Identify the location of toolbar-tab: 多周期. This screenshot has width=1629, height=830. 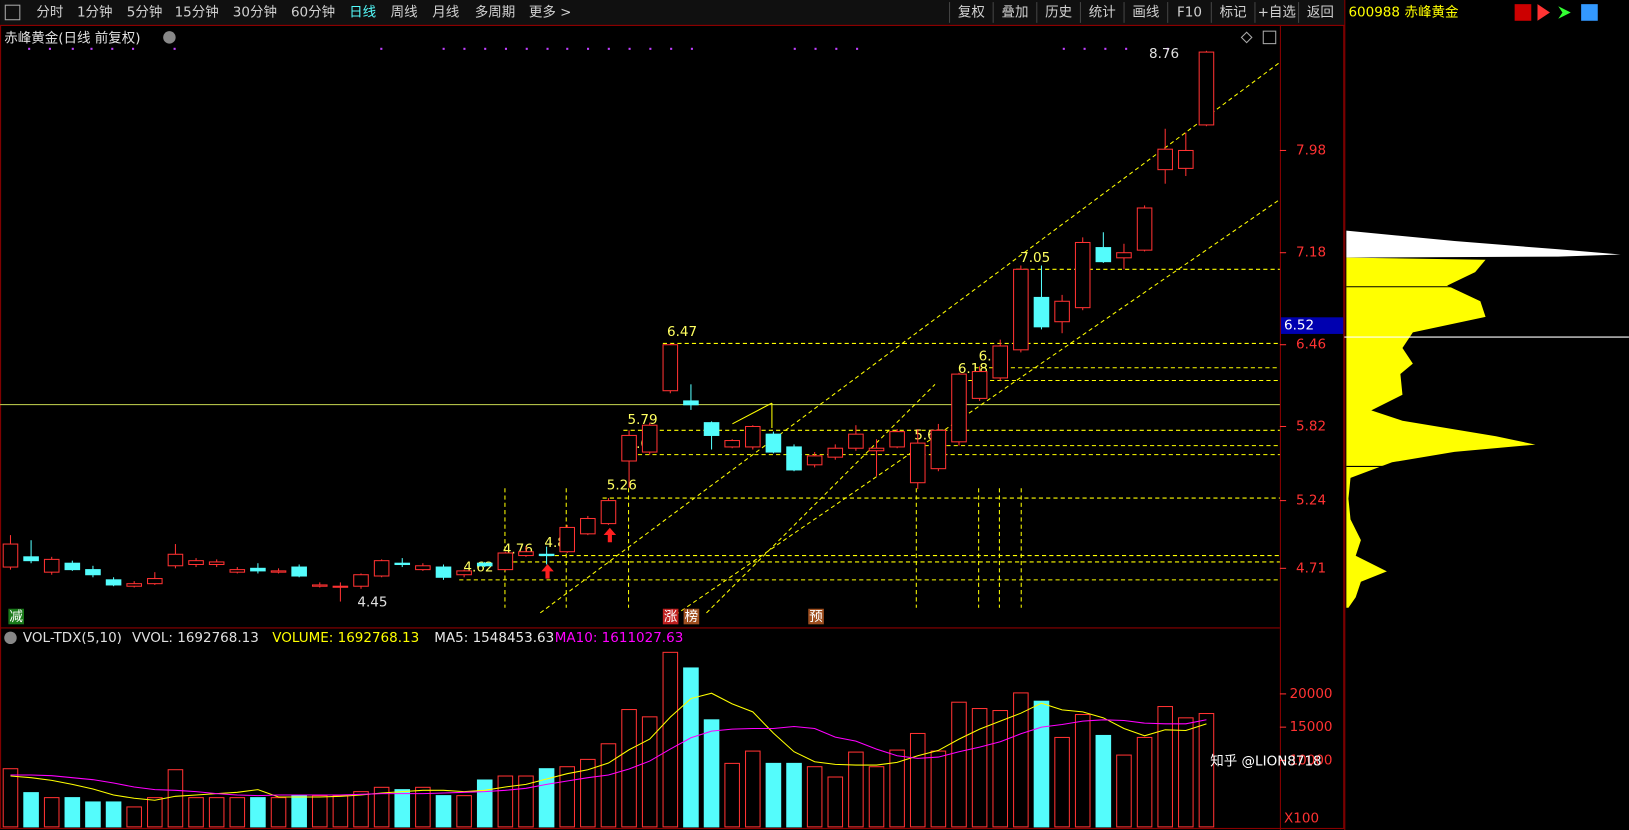
(495, 11).